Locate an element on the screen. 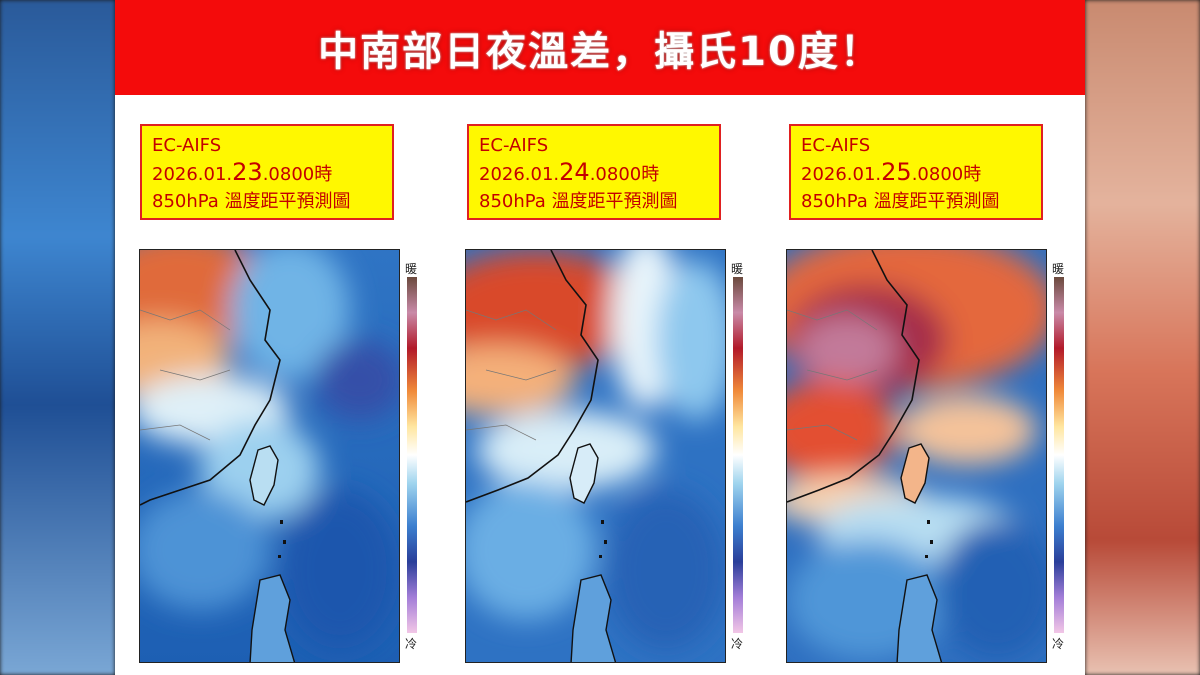 Image resolution: width=1200 pixels, height=675 pixels. color-scale-1: 暖 冷 is located at coordinates (414, 460).